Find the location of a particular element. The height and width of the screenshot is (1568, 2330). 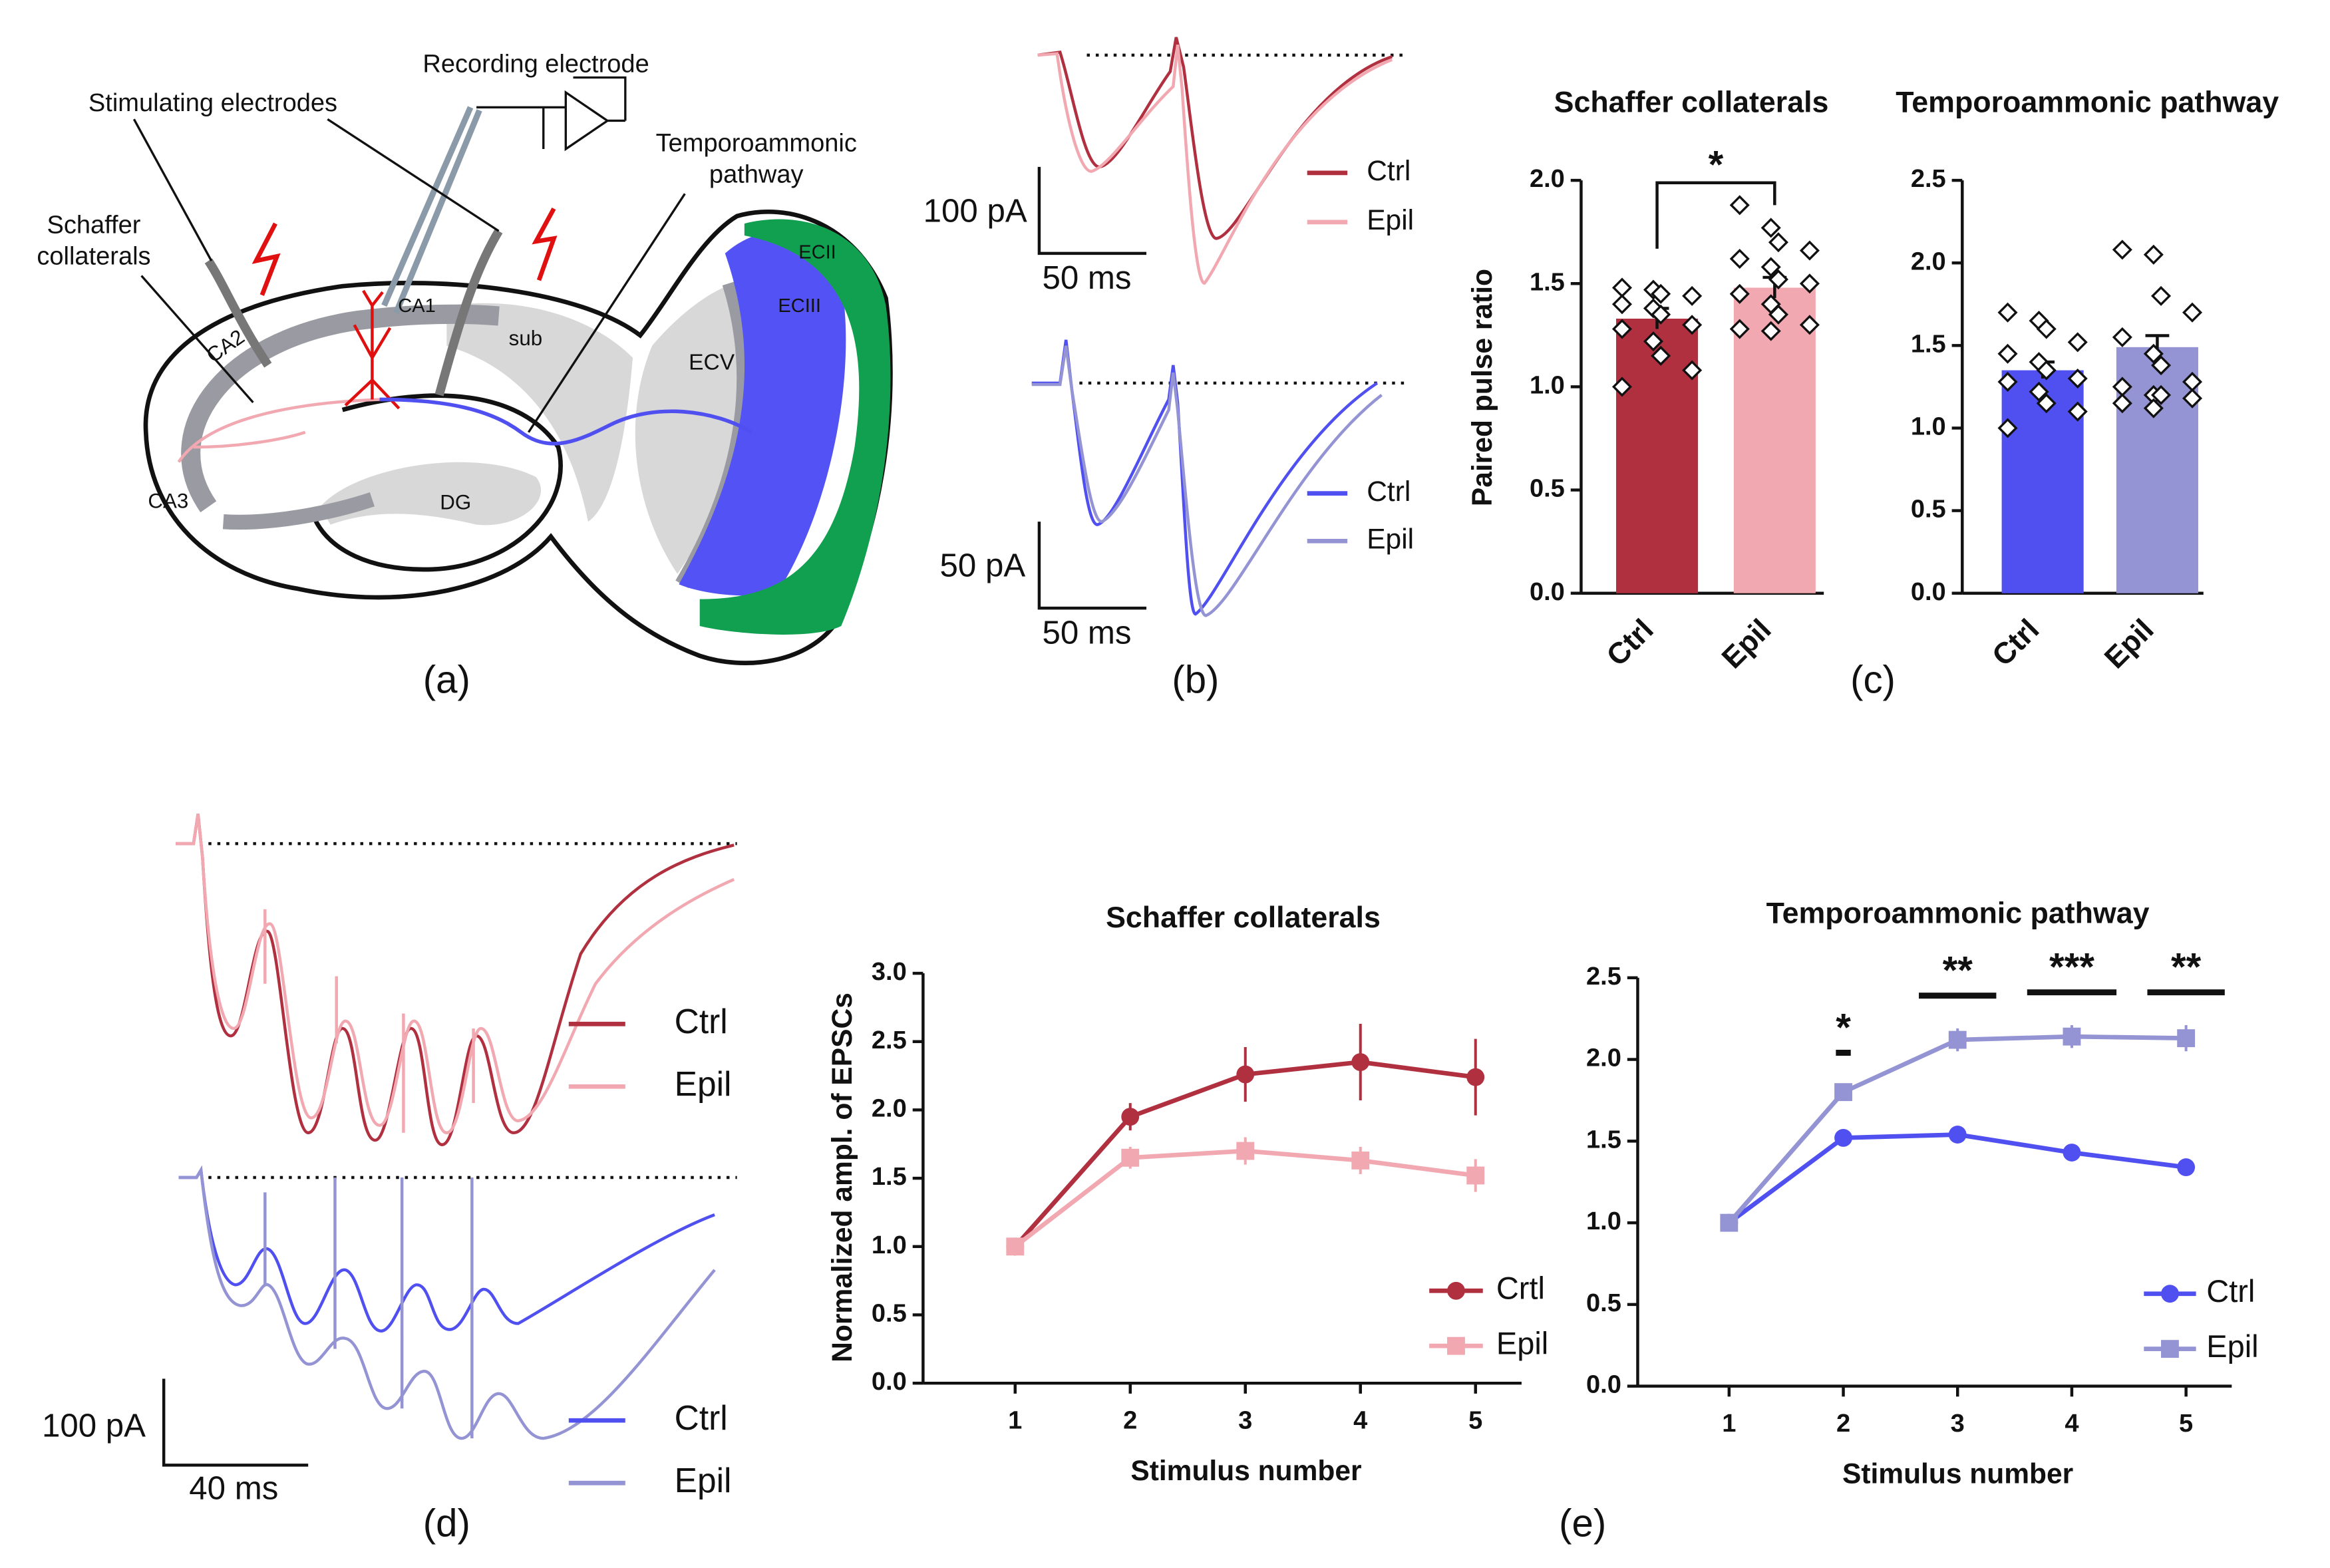

label: CA1 is located at coordinates (417, 306).